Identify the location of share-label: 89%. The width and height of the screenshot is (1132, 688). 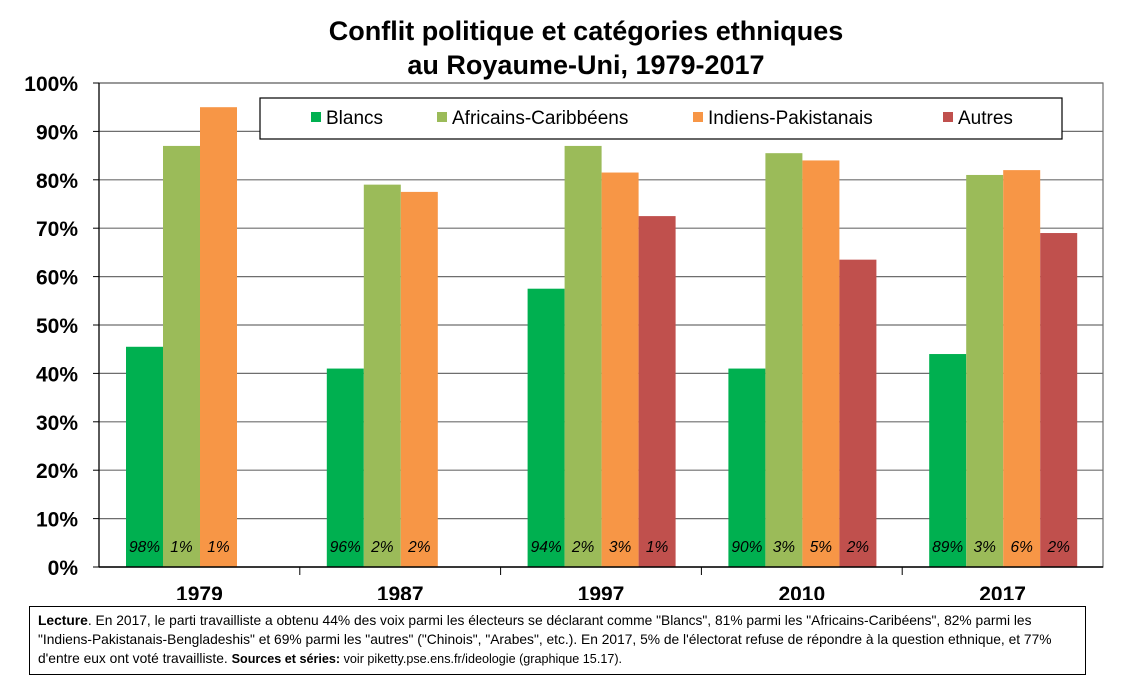
(947, 547).